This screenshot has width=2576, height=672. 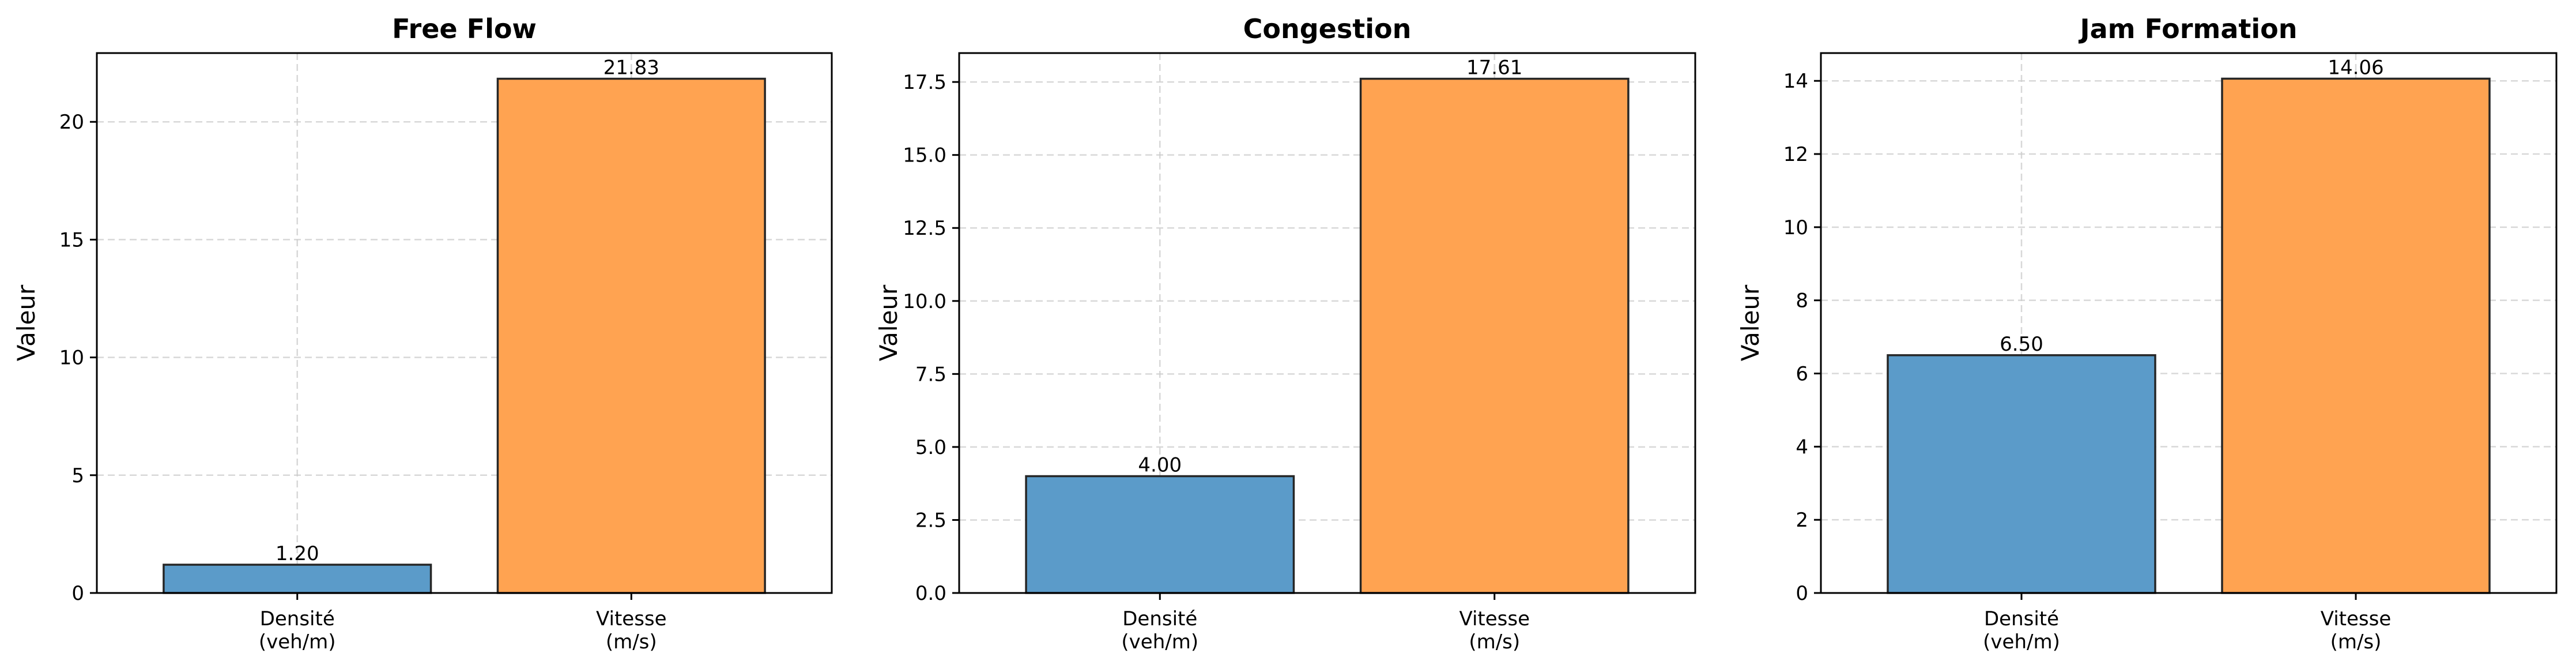 I want to click on y-tick-label: 4, so click(x=1802, y=447).